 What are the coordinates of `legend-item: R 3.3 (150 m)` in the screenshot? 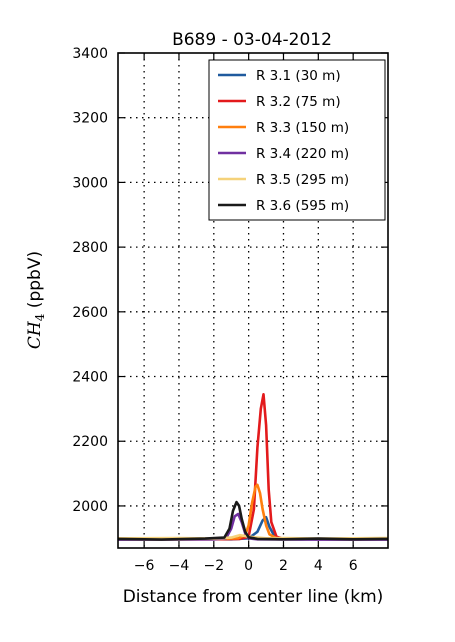 It's located at (302, 128).